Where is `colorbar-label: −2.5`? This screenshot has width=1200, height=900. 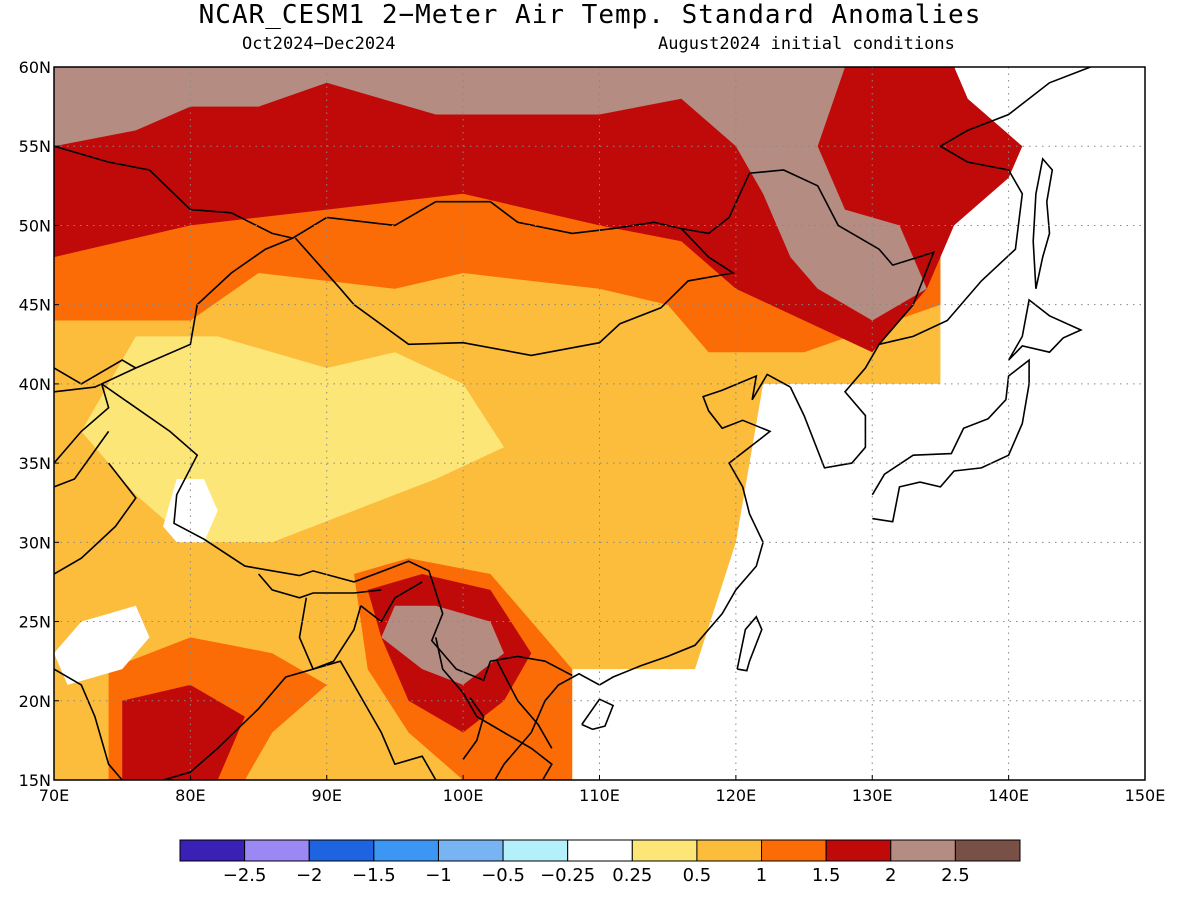
colorbar-label: −2.5 is located at coordinates (245, 875).